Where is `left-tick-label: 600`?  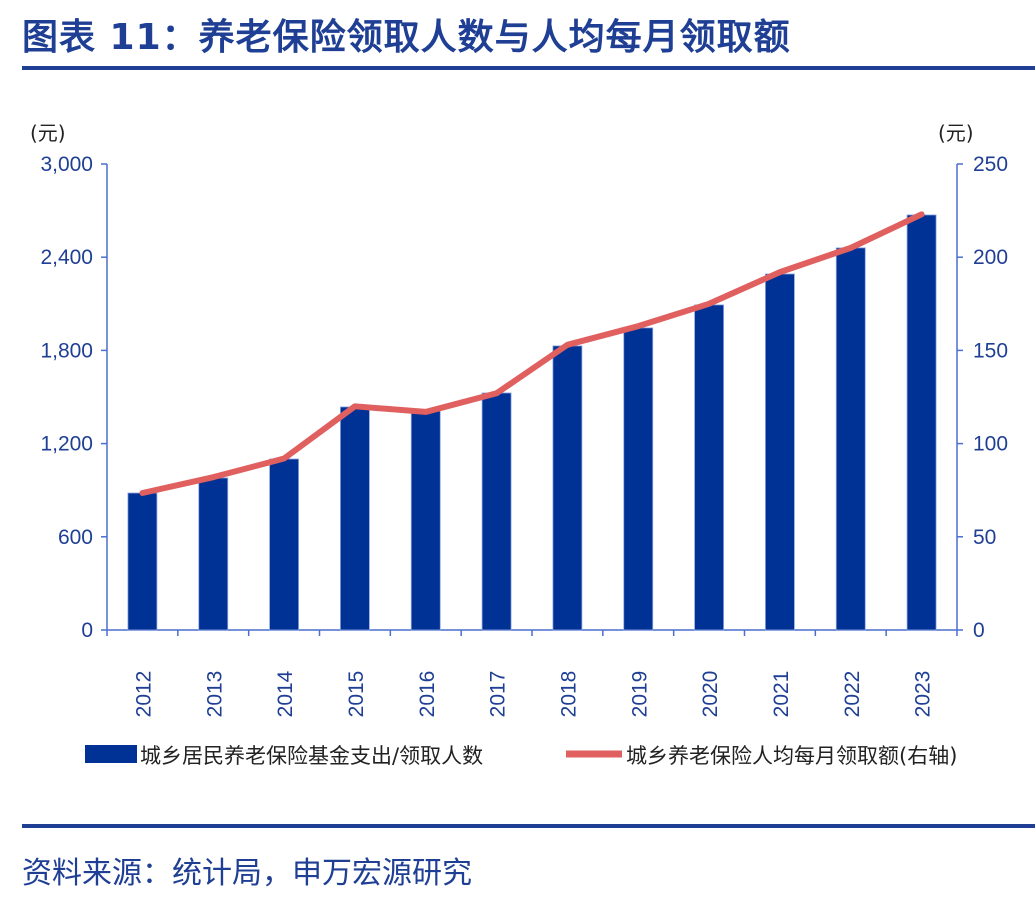 left-tick-label: 600 is located at coordinates (75, 537).